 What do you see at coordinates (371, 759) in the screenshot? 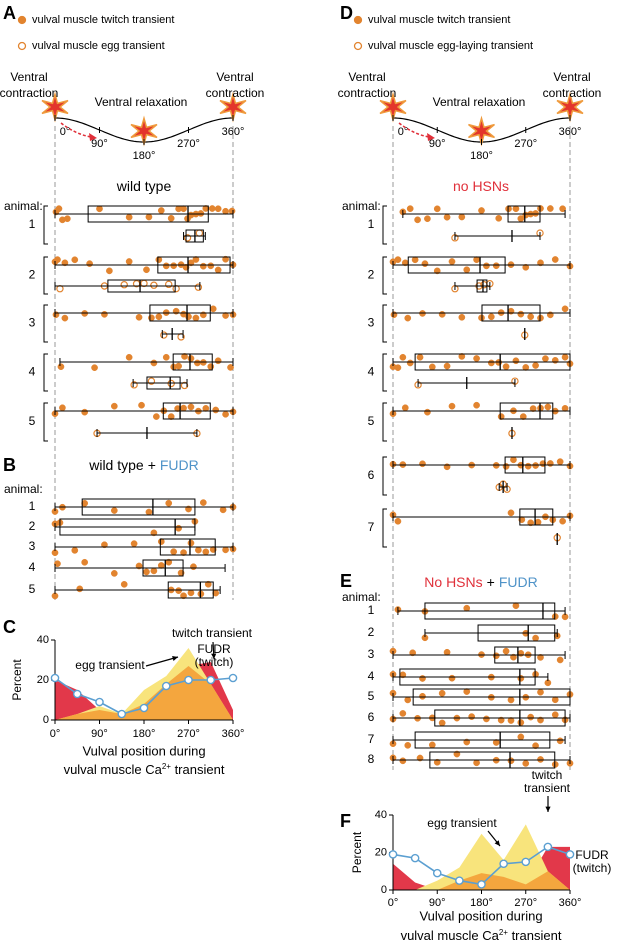
I see `animal-label: 8` at bounding box center [371, 759].